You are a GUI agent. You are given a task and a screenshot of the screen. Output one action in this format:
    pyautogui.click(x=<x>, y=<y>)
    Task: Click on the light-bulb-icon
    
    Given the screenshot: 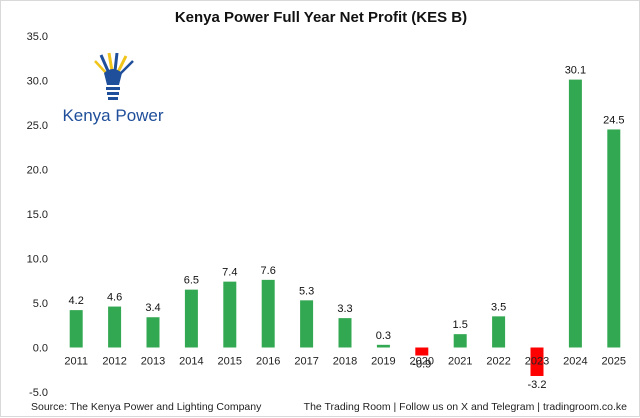 What is the action you would take?
    pyautogui.click(x=114, y=76)
    